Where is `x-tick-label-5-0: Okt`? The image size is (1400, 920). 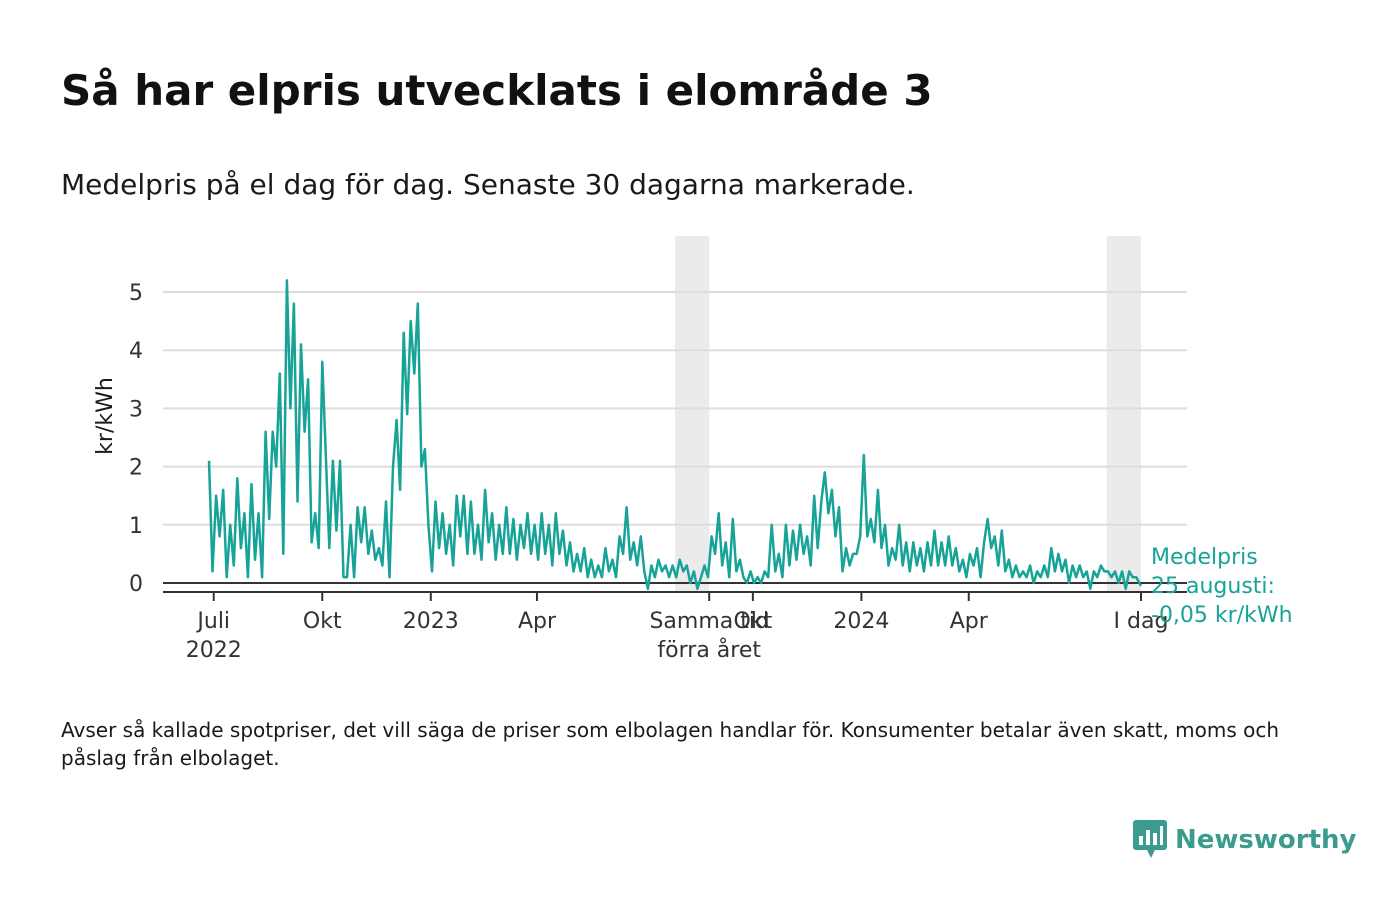 x-tick-label-5-0: Okt is located at coordinates (753, 621).